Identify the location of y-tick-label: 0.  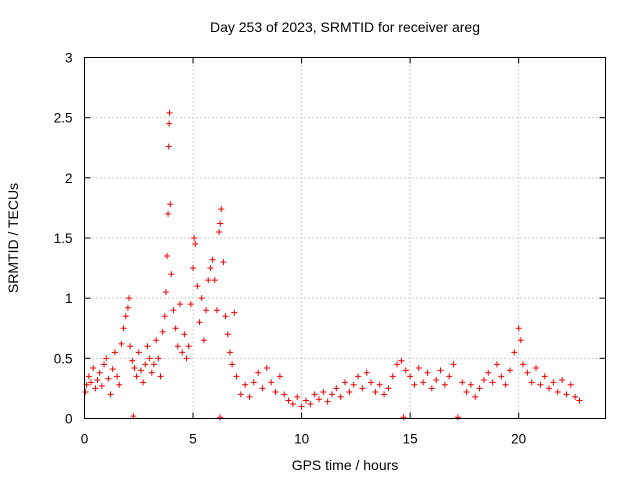
(69, 419).